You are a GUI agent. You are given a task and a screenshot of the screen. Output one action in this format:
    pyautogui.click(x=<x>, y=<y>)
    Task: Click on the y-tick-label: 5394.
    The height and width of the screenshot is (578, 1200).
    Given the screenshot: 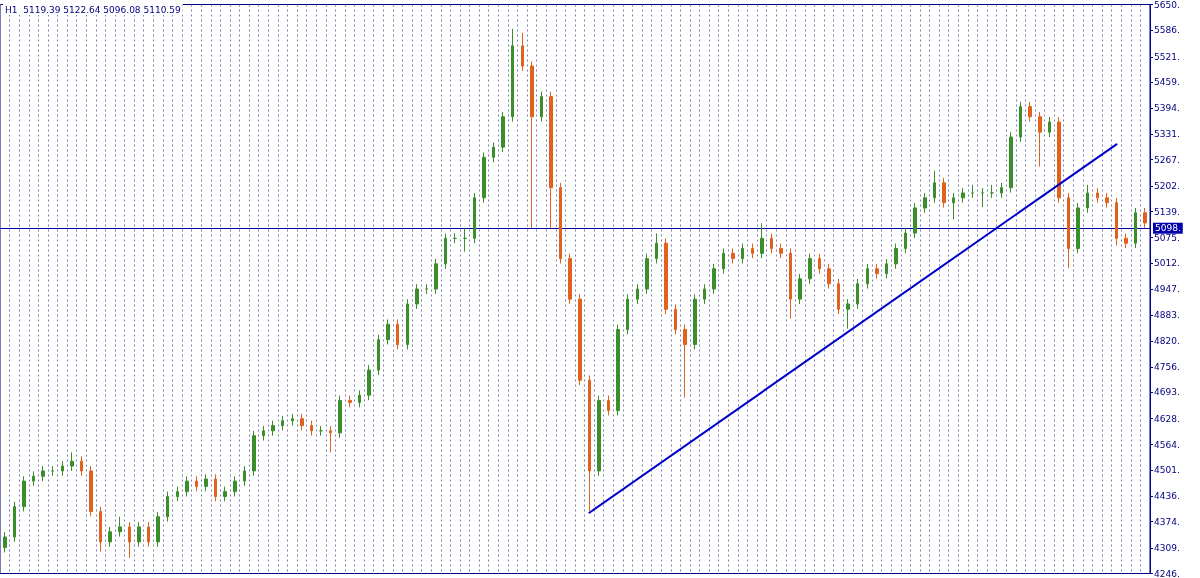 What is the action you would take?
    pyautogui.click(x=1167, y=108)
    